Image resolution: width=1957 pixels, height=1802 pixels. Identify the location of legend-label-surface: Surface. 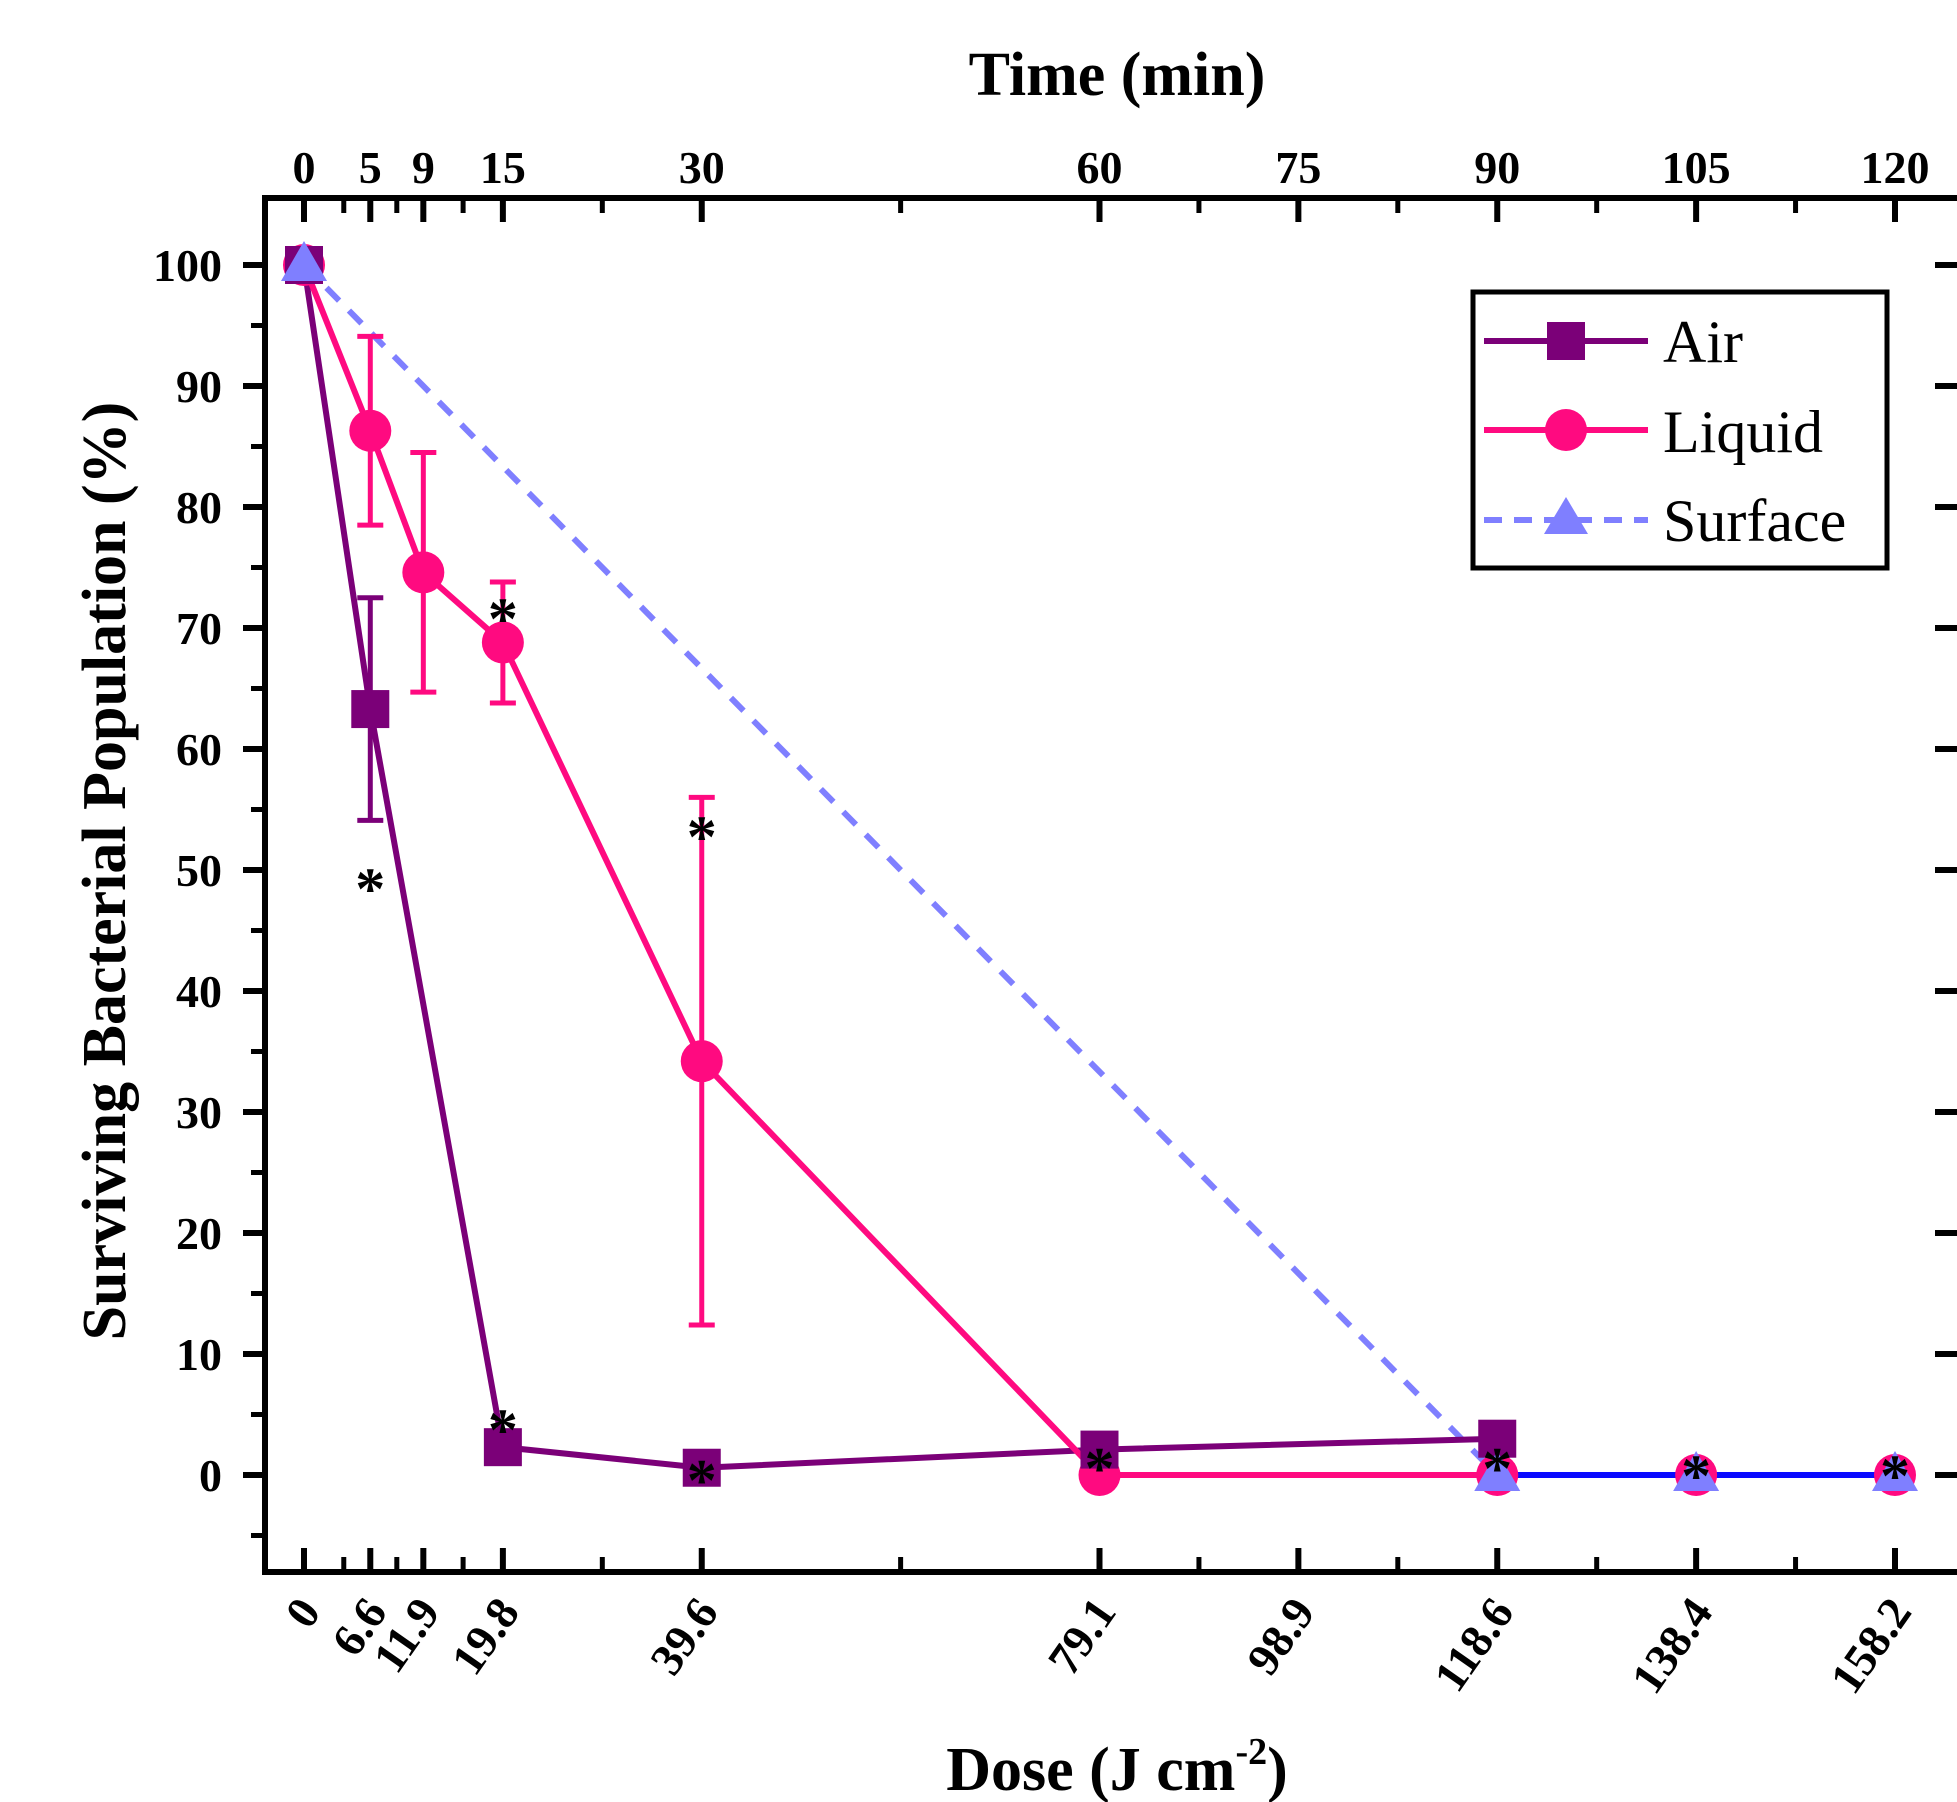
(1754, 521).